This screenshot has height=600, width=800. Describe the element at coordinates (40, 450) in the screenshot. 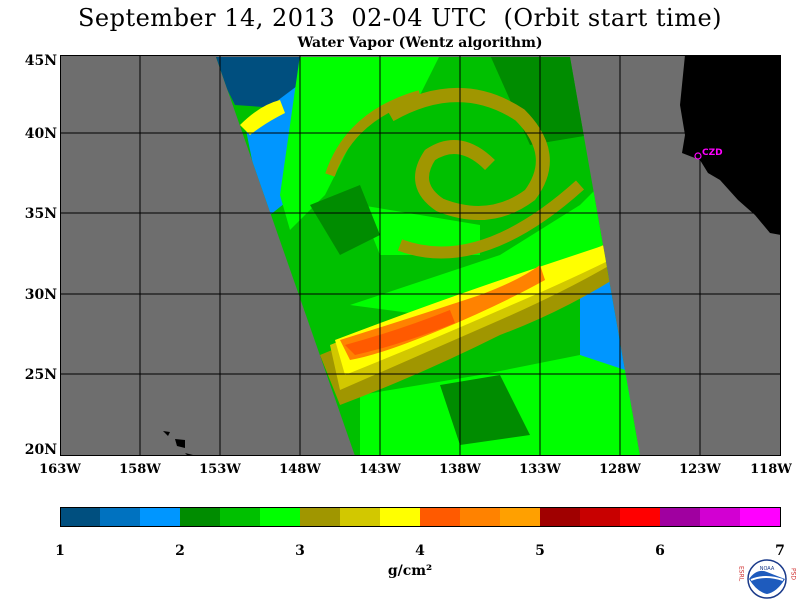

I see `lat-label-20n: 20N` at that location.